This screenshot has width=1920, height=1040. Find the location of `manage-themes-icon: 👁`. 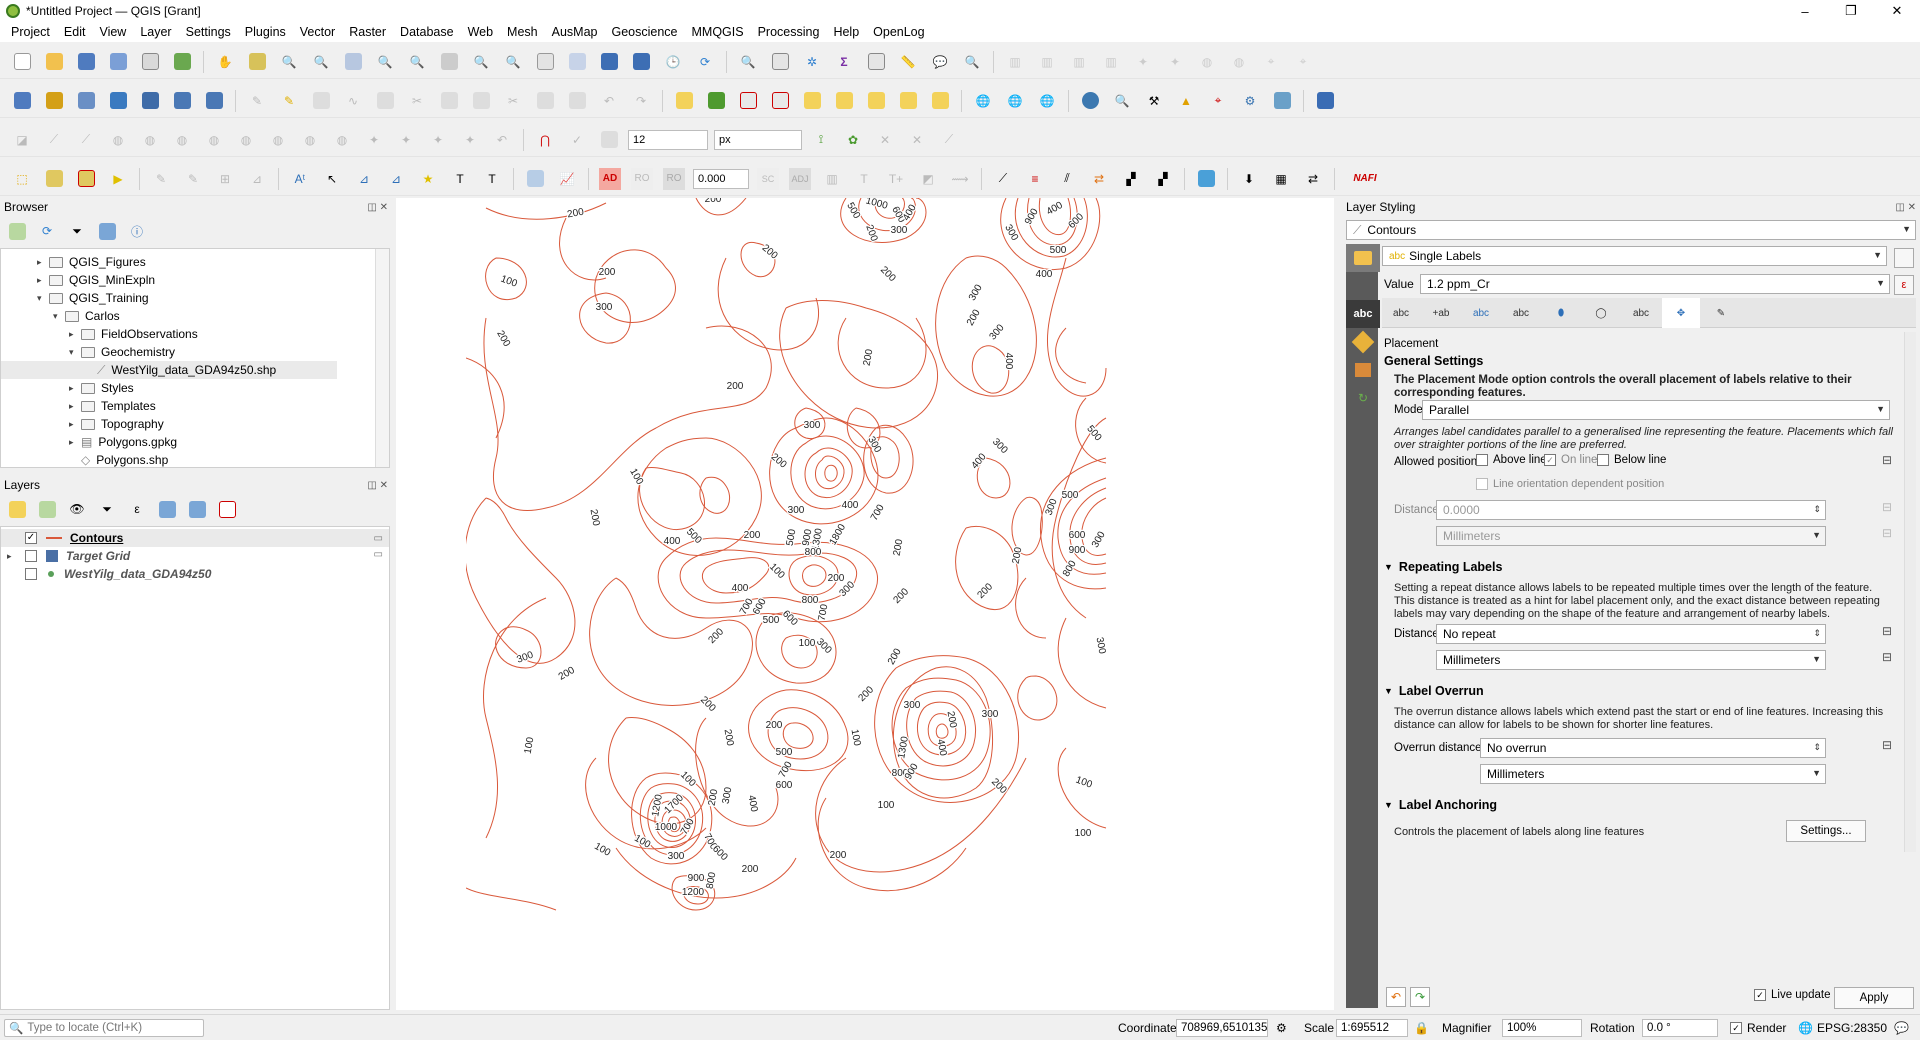

manage-themes-icon: 👁 is located at coordinates (77, 509).